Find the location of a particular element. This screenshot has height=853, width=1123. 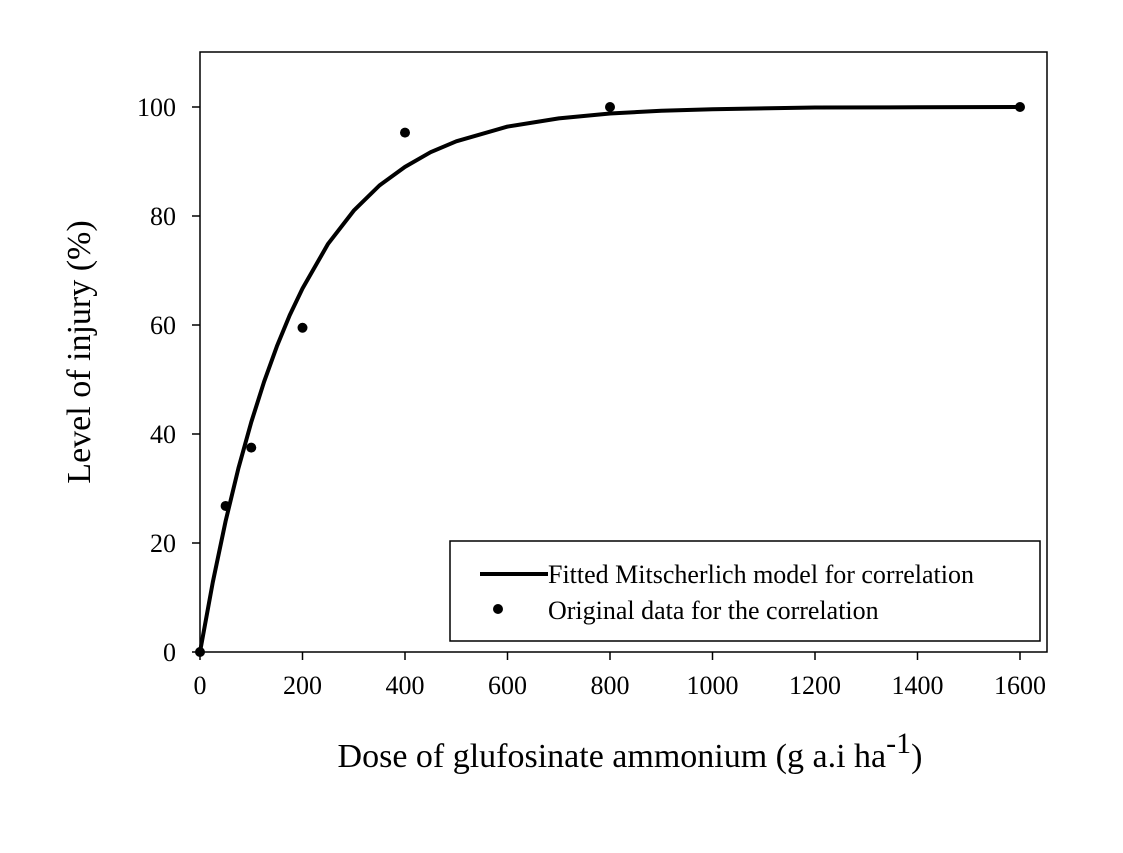

x-tick-label: 800 is located at coordinates (610, 685).